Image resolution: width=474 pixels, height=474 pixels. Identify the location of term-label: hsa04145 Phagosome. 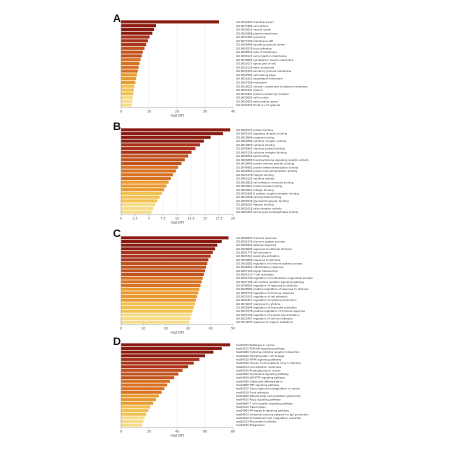
(250, 425).